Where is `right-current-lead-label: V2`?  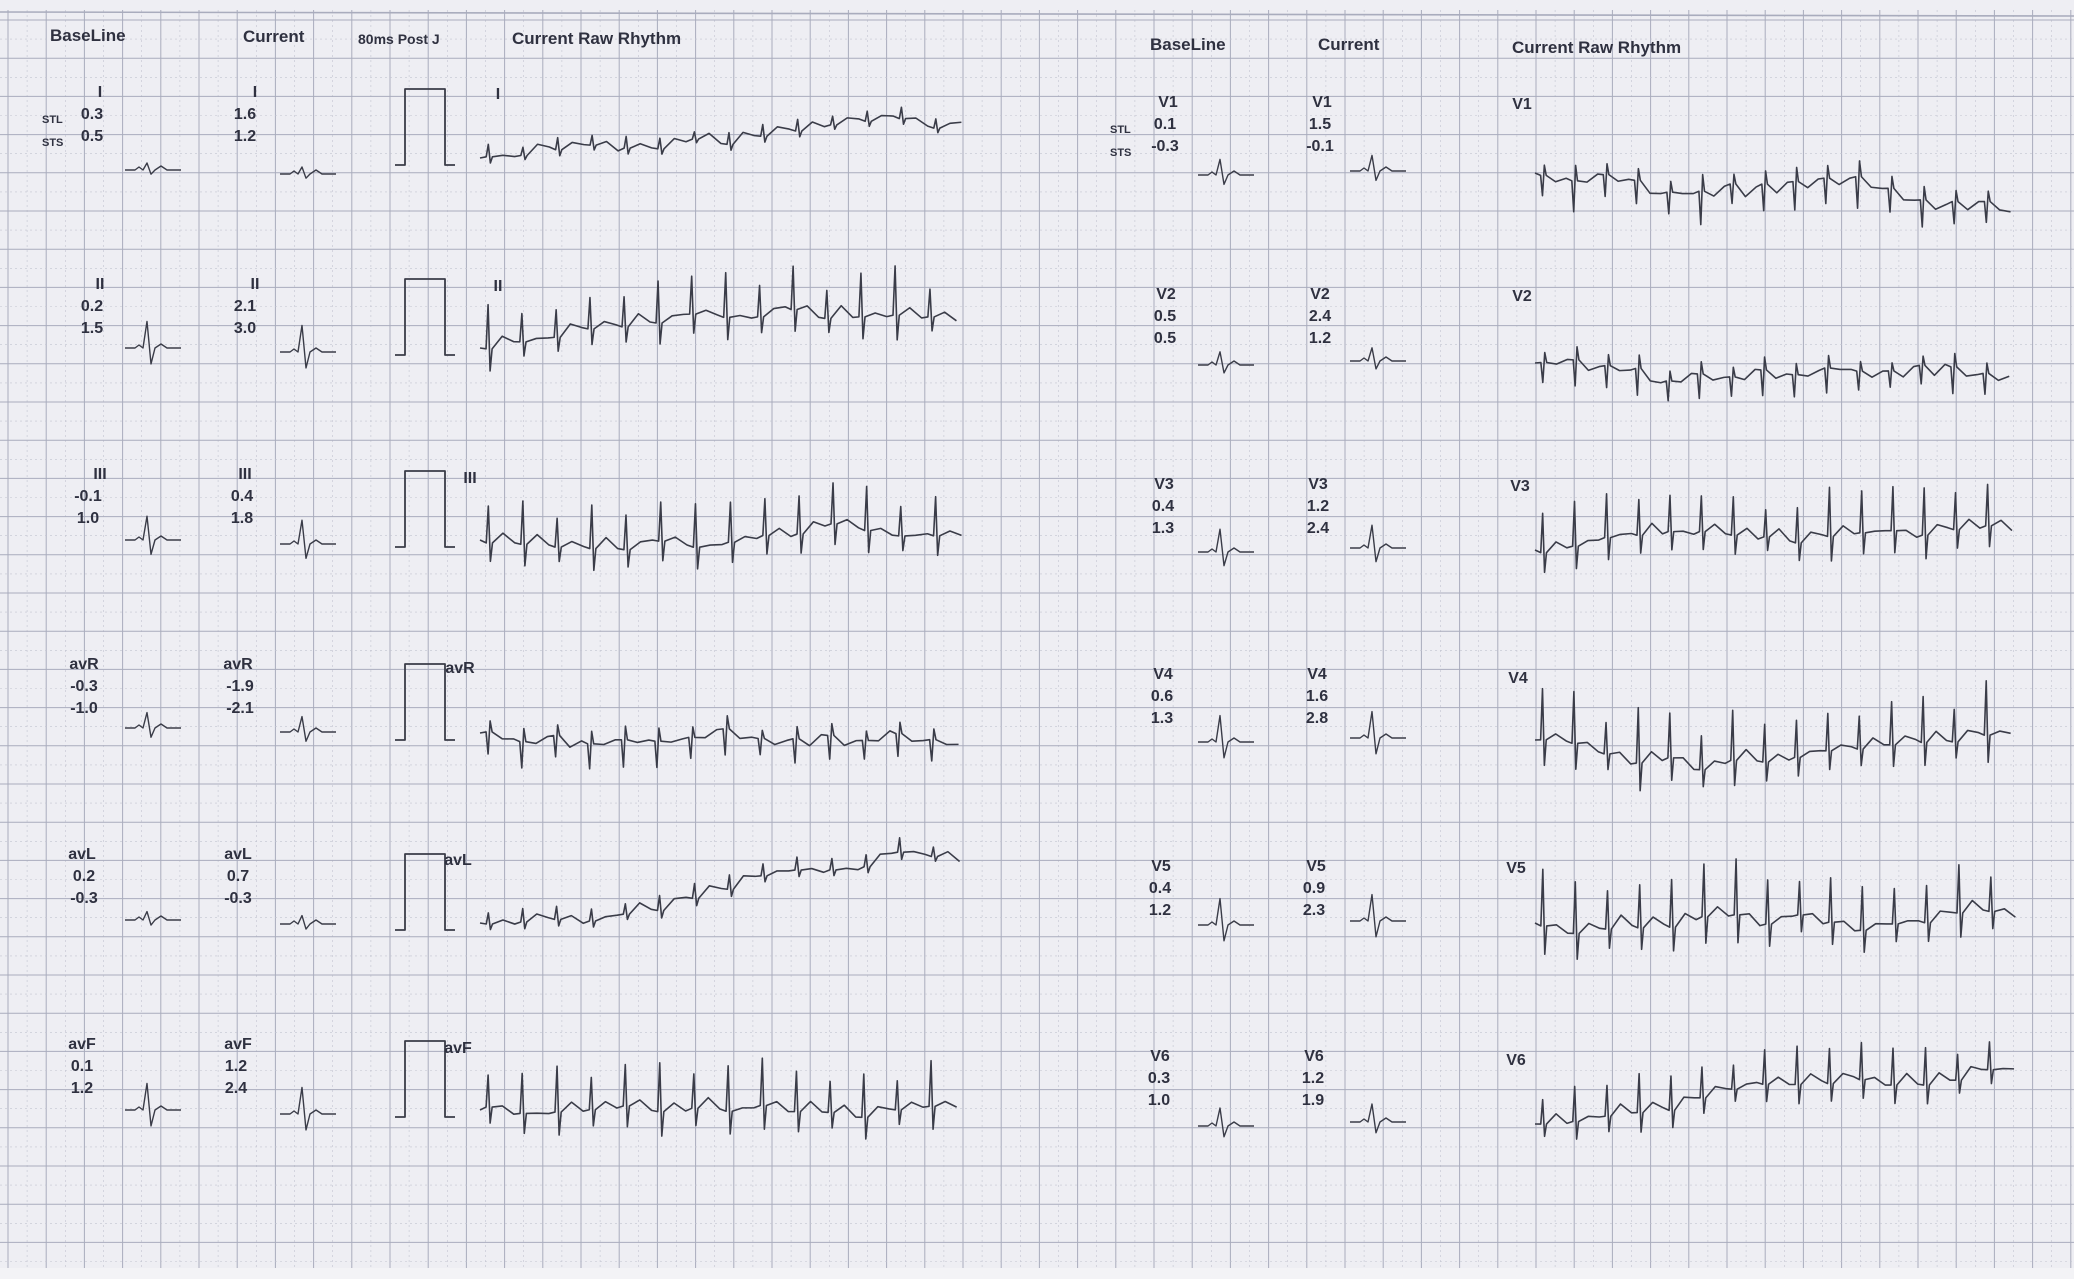
right-current-lead-label: V2 is located at coordinates (1320, 294).